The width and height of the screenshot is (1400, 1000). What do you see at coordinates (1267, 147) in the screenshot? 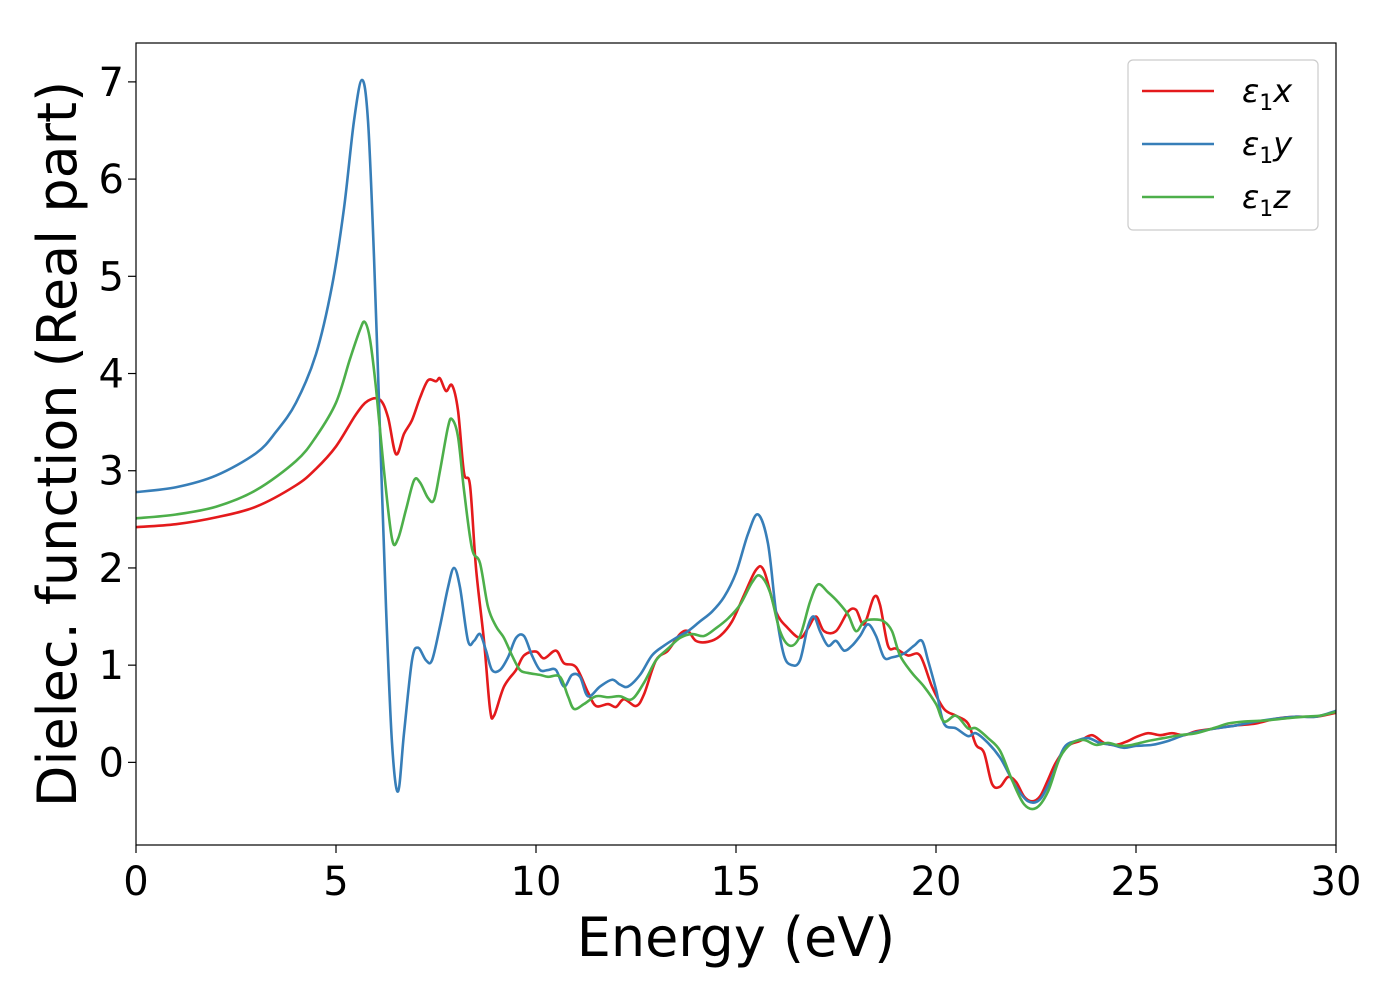
I see `legend-label-y: ε1y` at bounding box center [1267, 147].